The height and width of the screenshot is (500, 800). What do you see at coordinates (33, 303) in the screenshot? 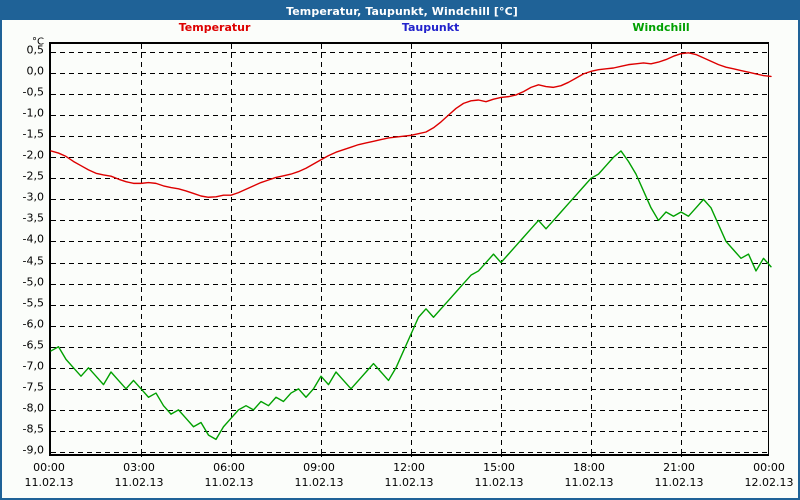
I see `y-axis-tick-label: -5,5` at bounding box center [33, 303].